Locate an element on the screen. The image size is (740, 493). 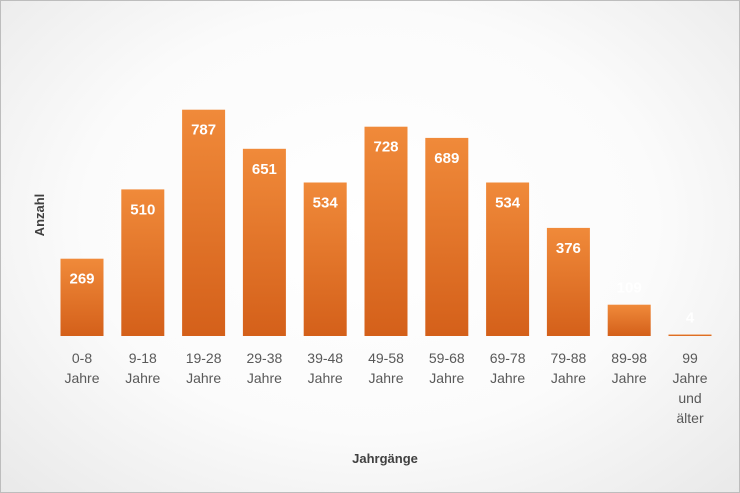
x-tick-label-line: 29-38 is located at coordinates (264, 358).